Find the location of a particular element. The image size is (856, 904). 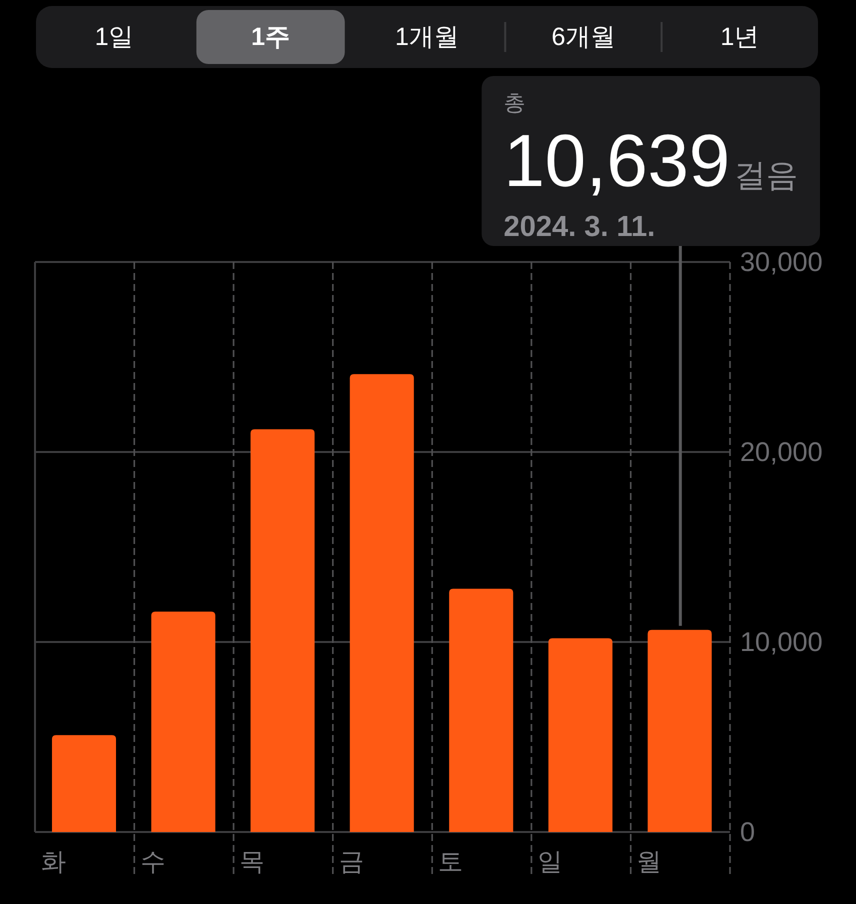

annotation: 2024. 3. 11. is located at coordinates (580, 227).